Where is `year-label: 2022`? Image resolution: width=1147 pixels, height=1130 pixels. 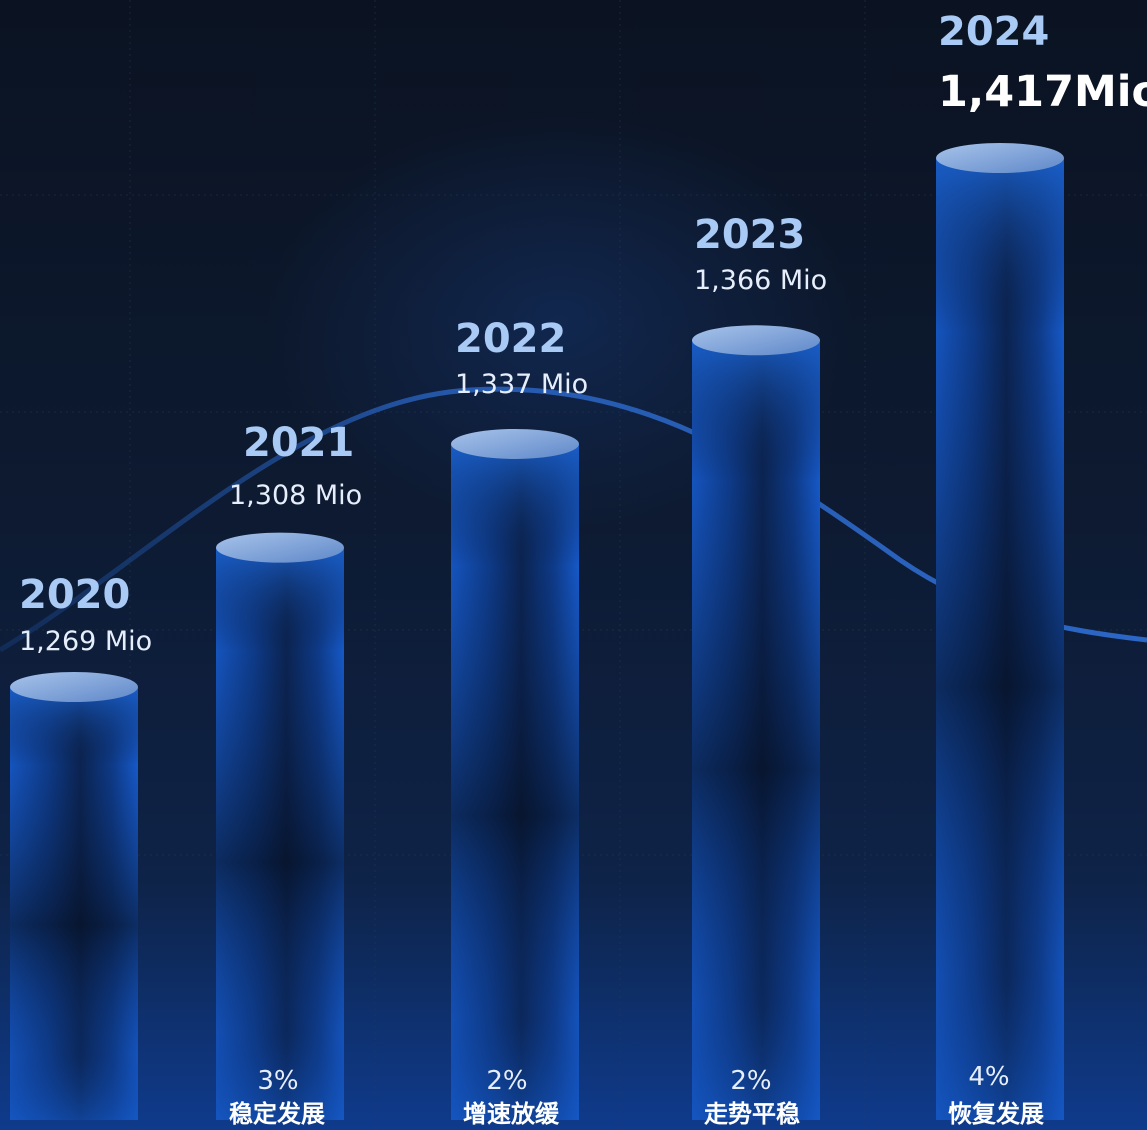
year-label: 2022 is located at coordinates (511, 338).